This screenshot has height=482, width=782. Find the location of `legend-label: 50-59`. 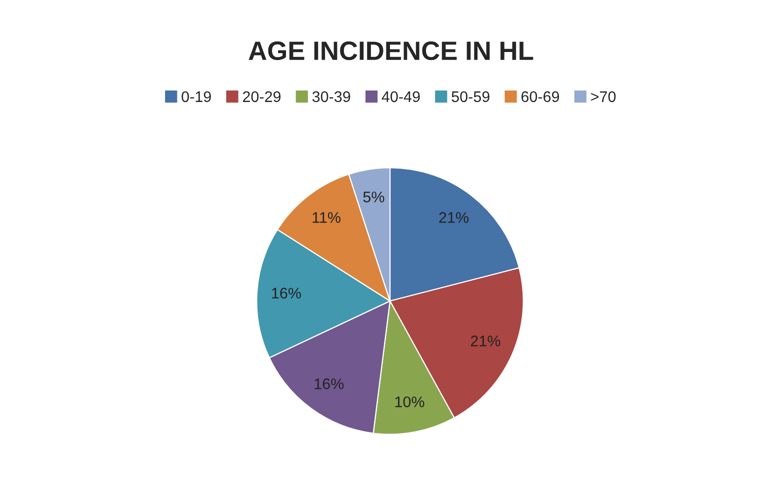

legend-label: 50-59 is located at coordinates (471, 96).